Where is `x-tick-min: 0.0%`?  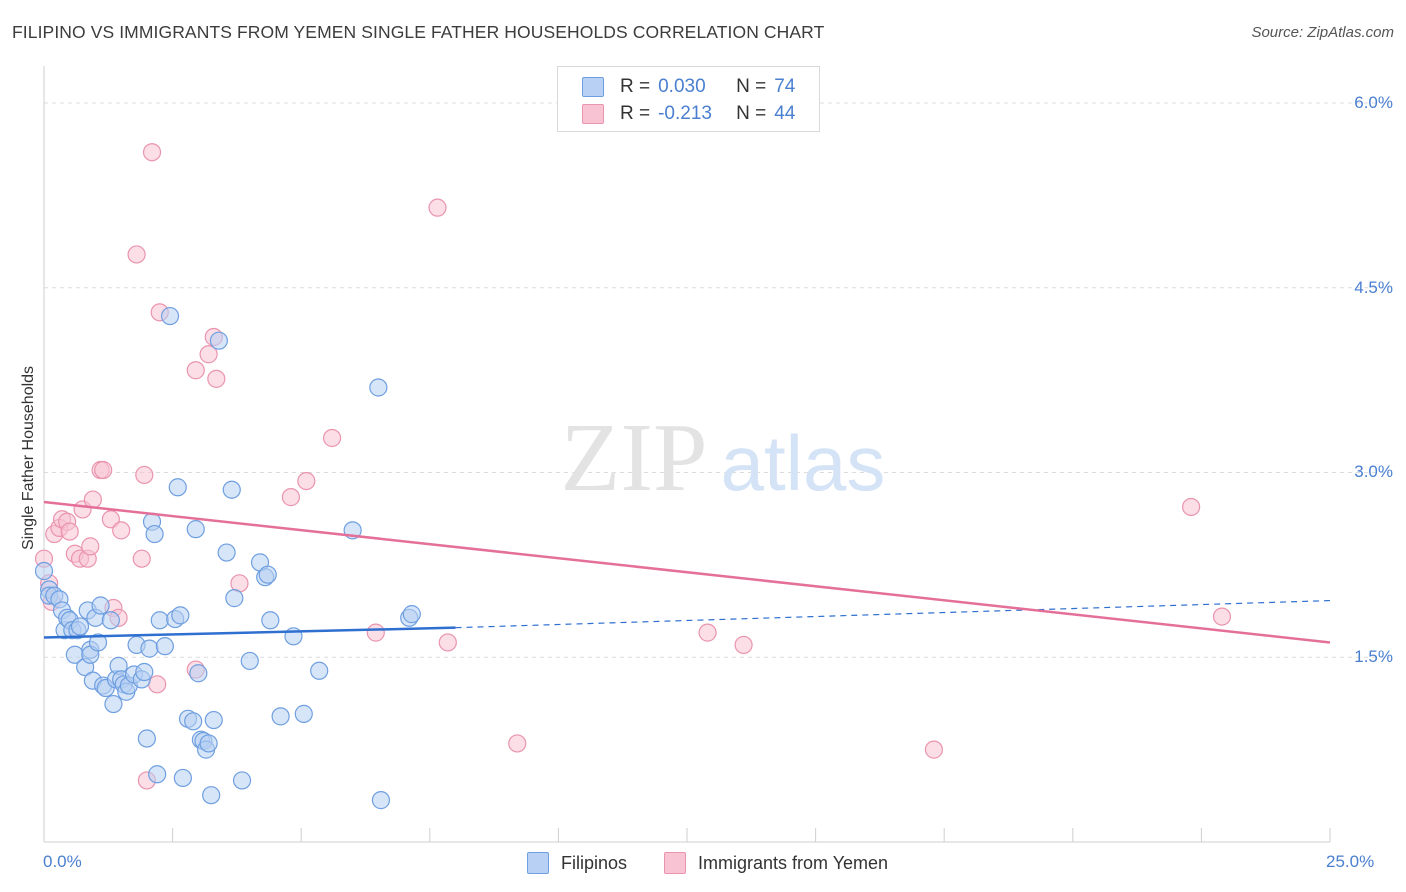 x-tick-min: 0.0% is located at coordinates (62, 861).